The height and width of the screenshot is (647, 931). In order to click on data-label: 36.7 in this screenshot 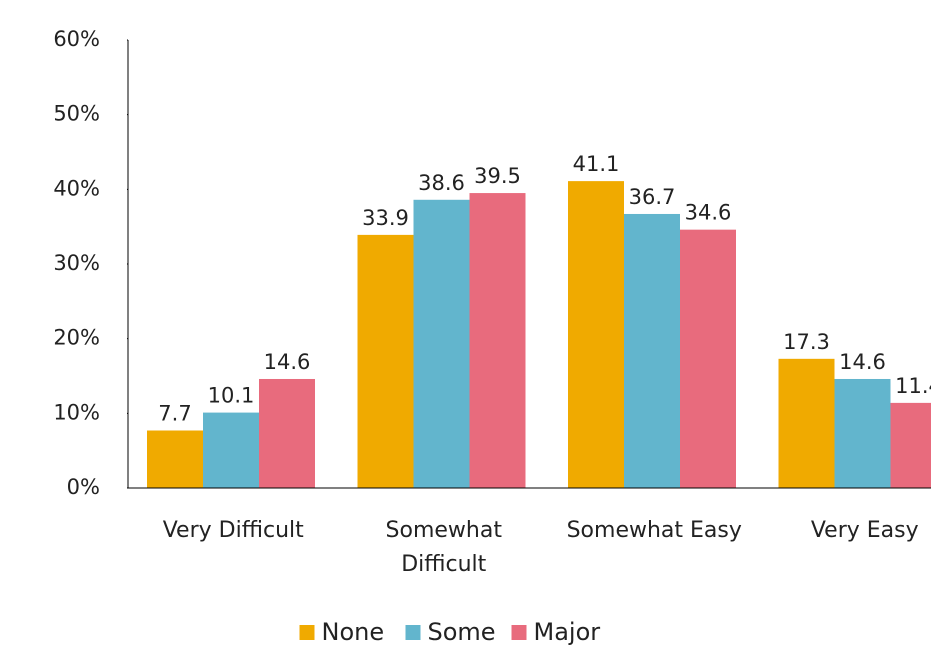, I will do `click(652, 197)`.